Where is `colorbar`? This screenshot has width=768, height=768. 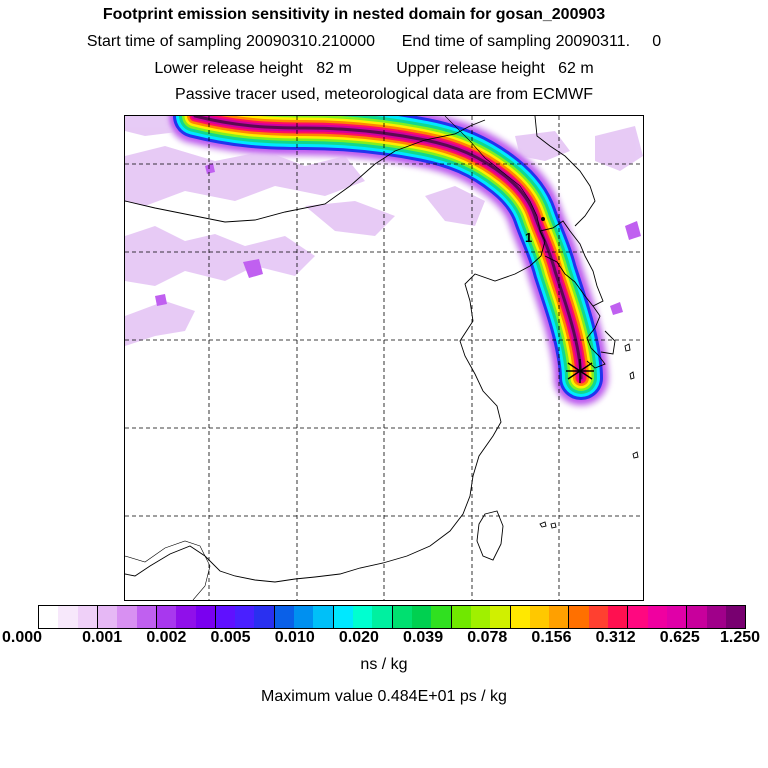
colorbar is located at coordinates (392, 617).